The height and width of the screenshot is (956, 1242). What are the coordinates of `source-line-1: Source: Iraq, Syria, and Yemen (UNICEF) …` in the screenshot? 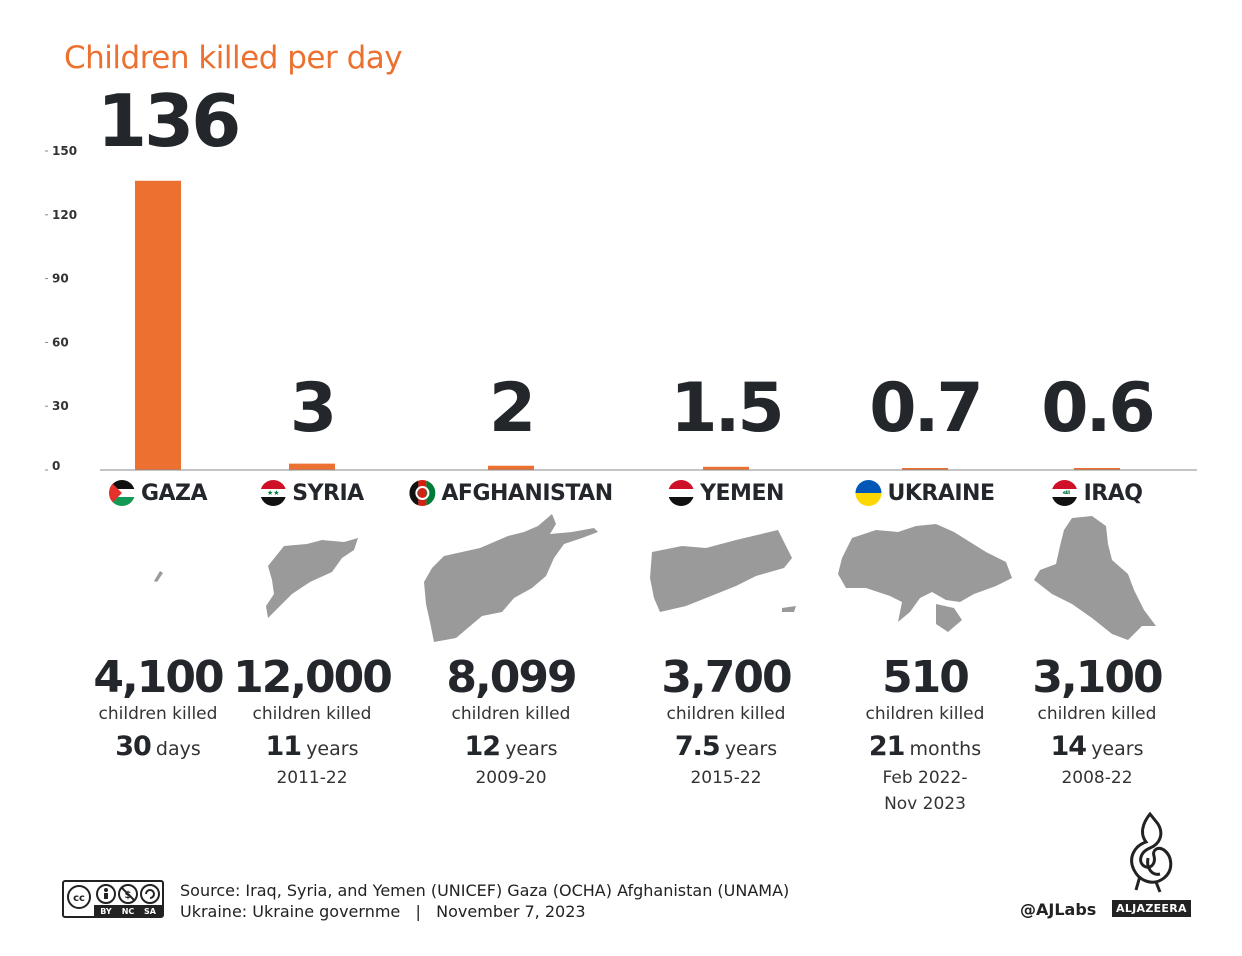 It's located at (485, 890).